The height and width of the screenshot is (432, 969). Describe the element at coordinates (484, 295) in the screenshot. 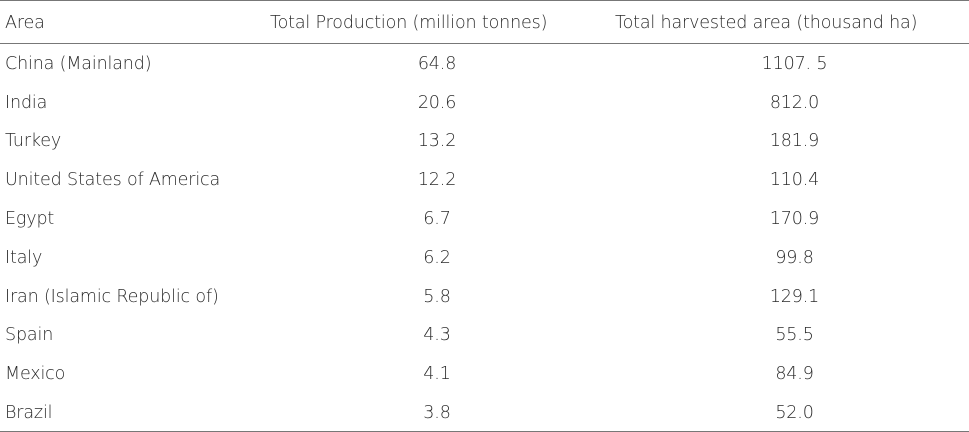

I see `table-row: Iran (Islamic Republic of) 5.8 129.1` at that location.